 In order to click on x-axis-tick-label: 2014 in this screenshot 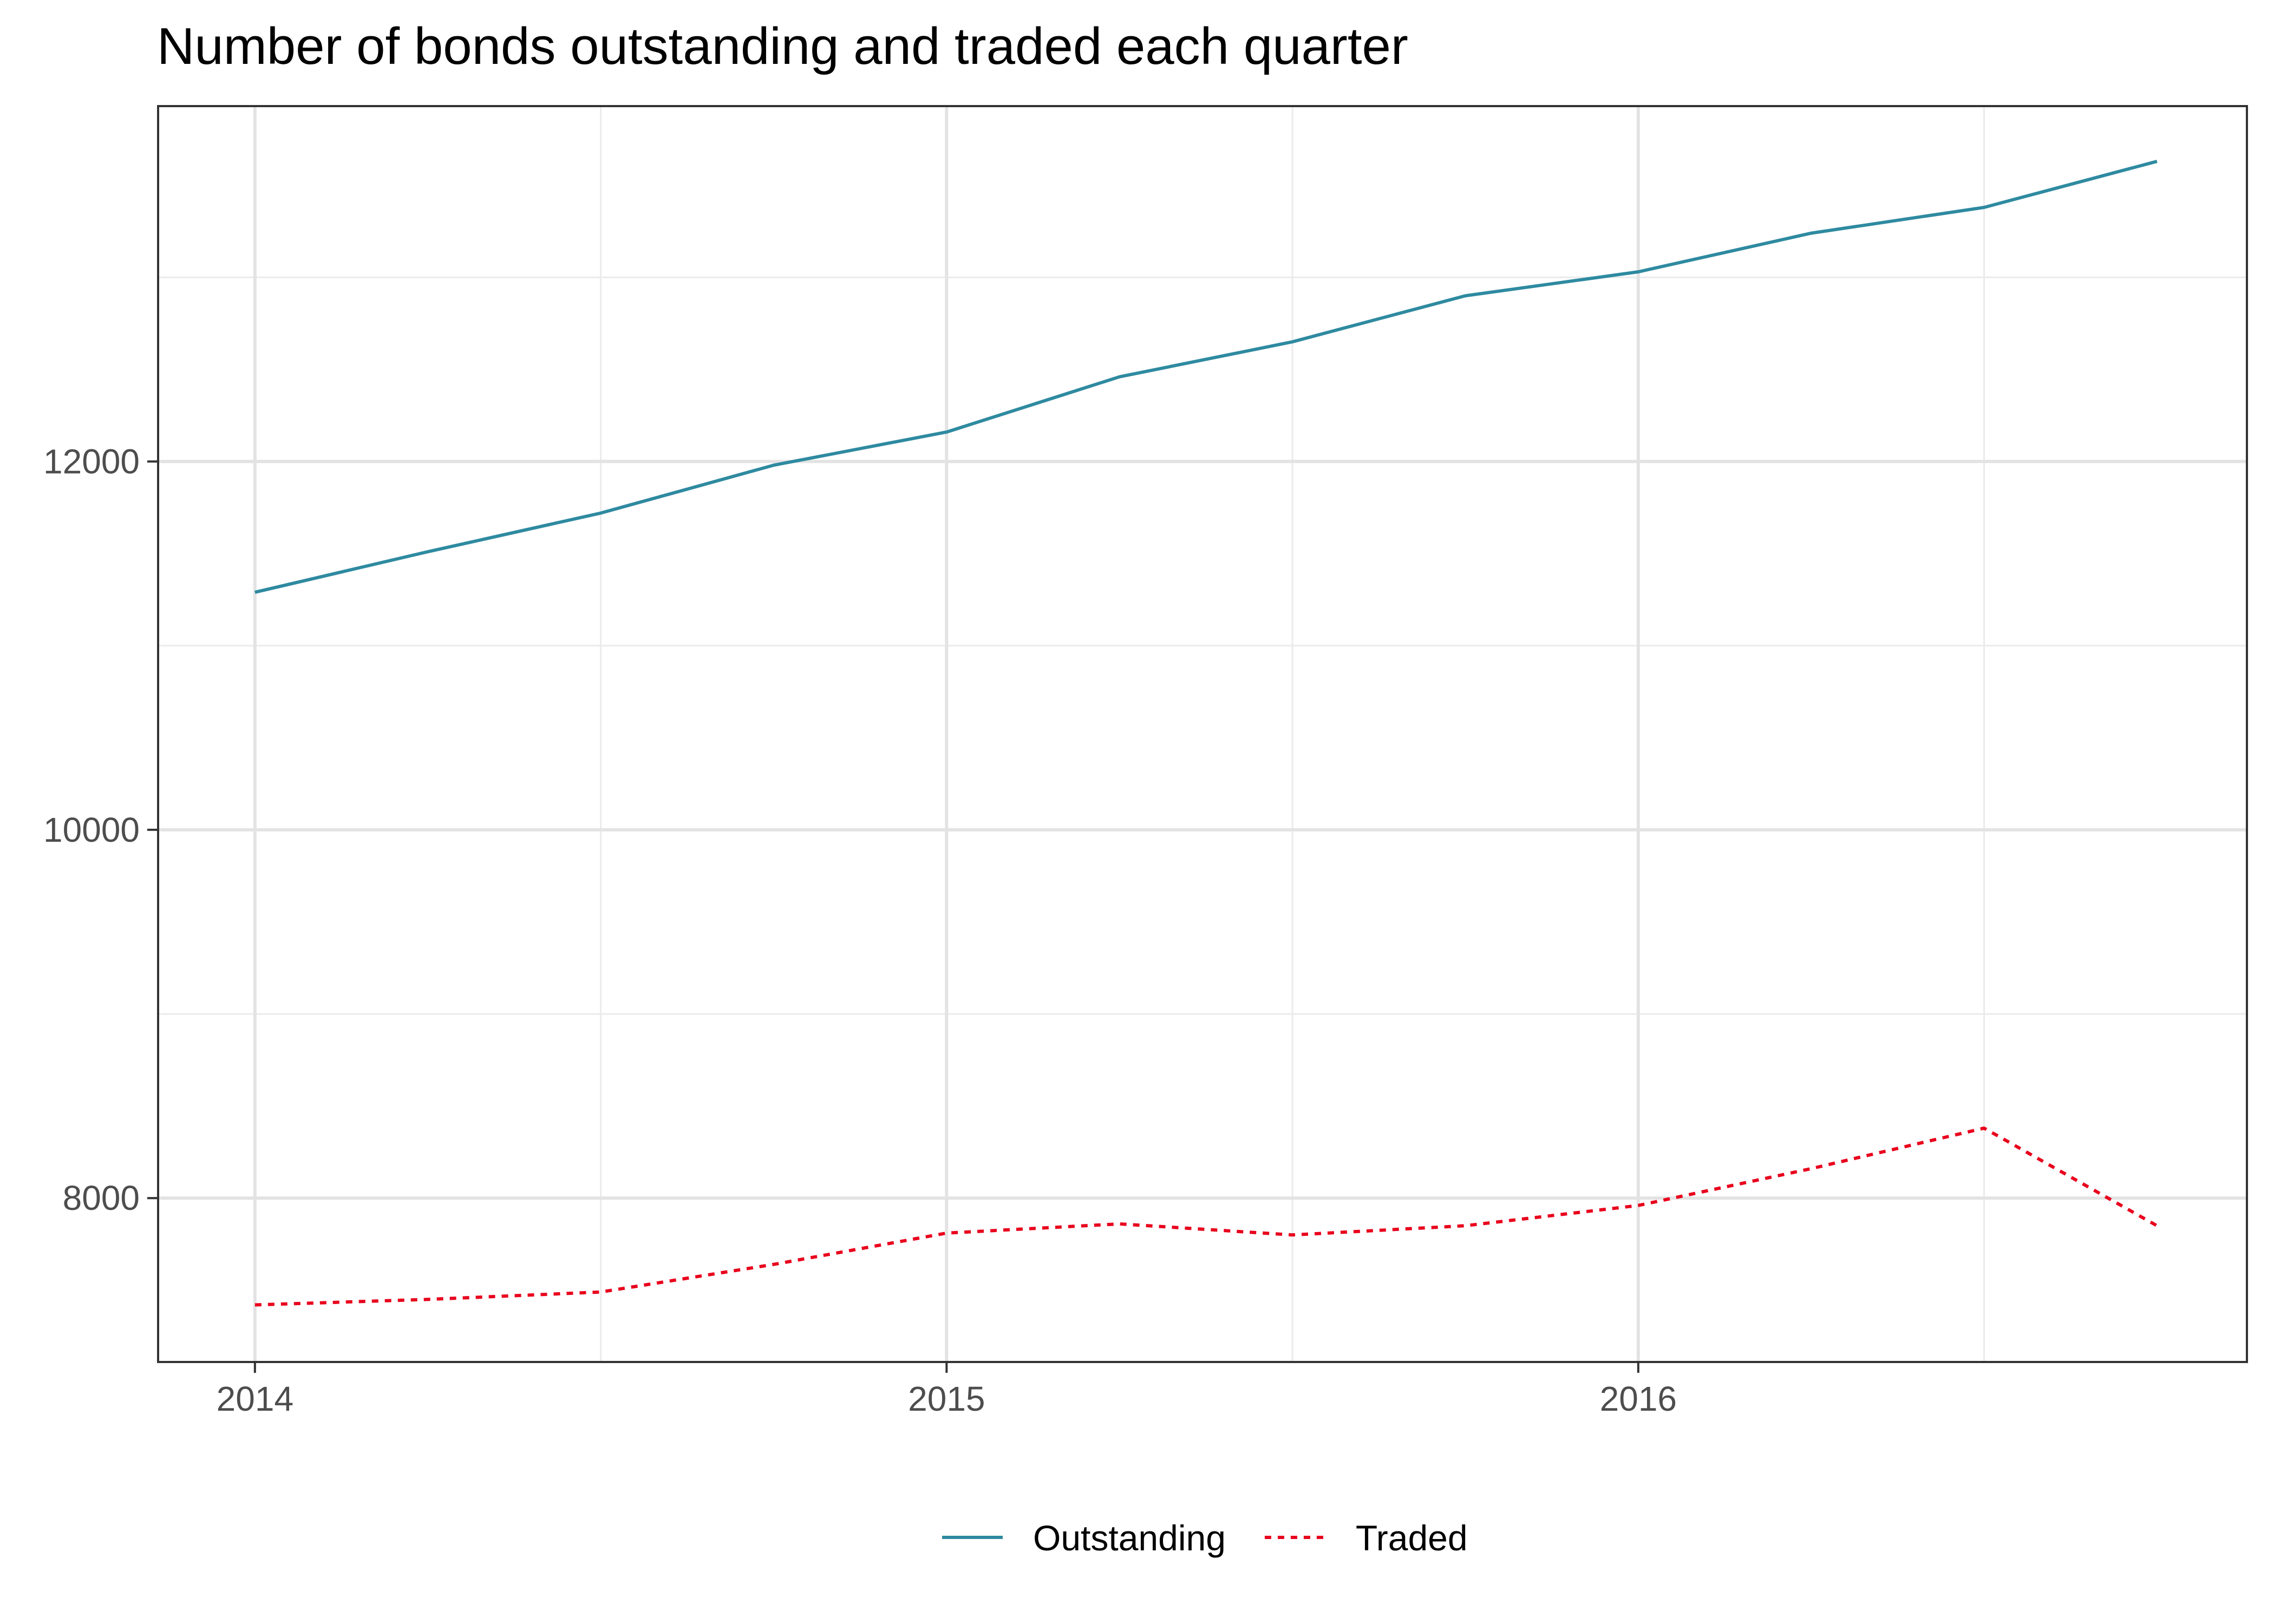, I will do `click(255, 1398)`.